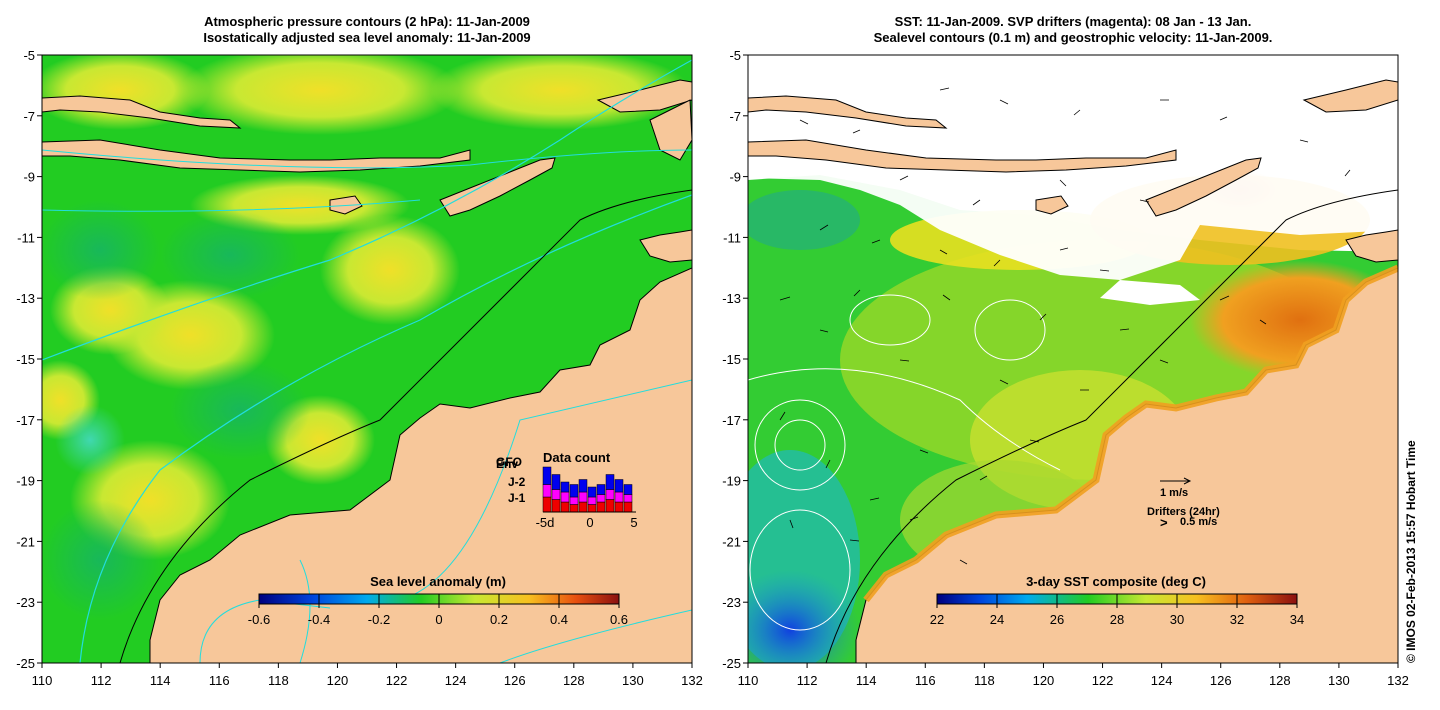 The width and height of the screenshot is (1440, 710). What do you see at coordinates (807, 680) in the screenshot?
I see `x-tick-label: 112` at bounding box center [807, 680].